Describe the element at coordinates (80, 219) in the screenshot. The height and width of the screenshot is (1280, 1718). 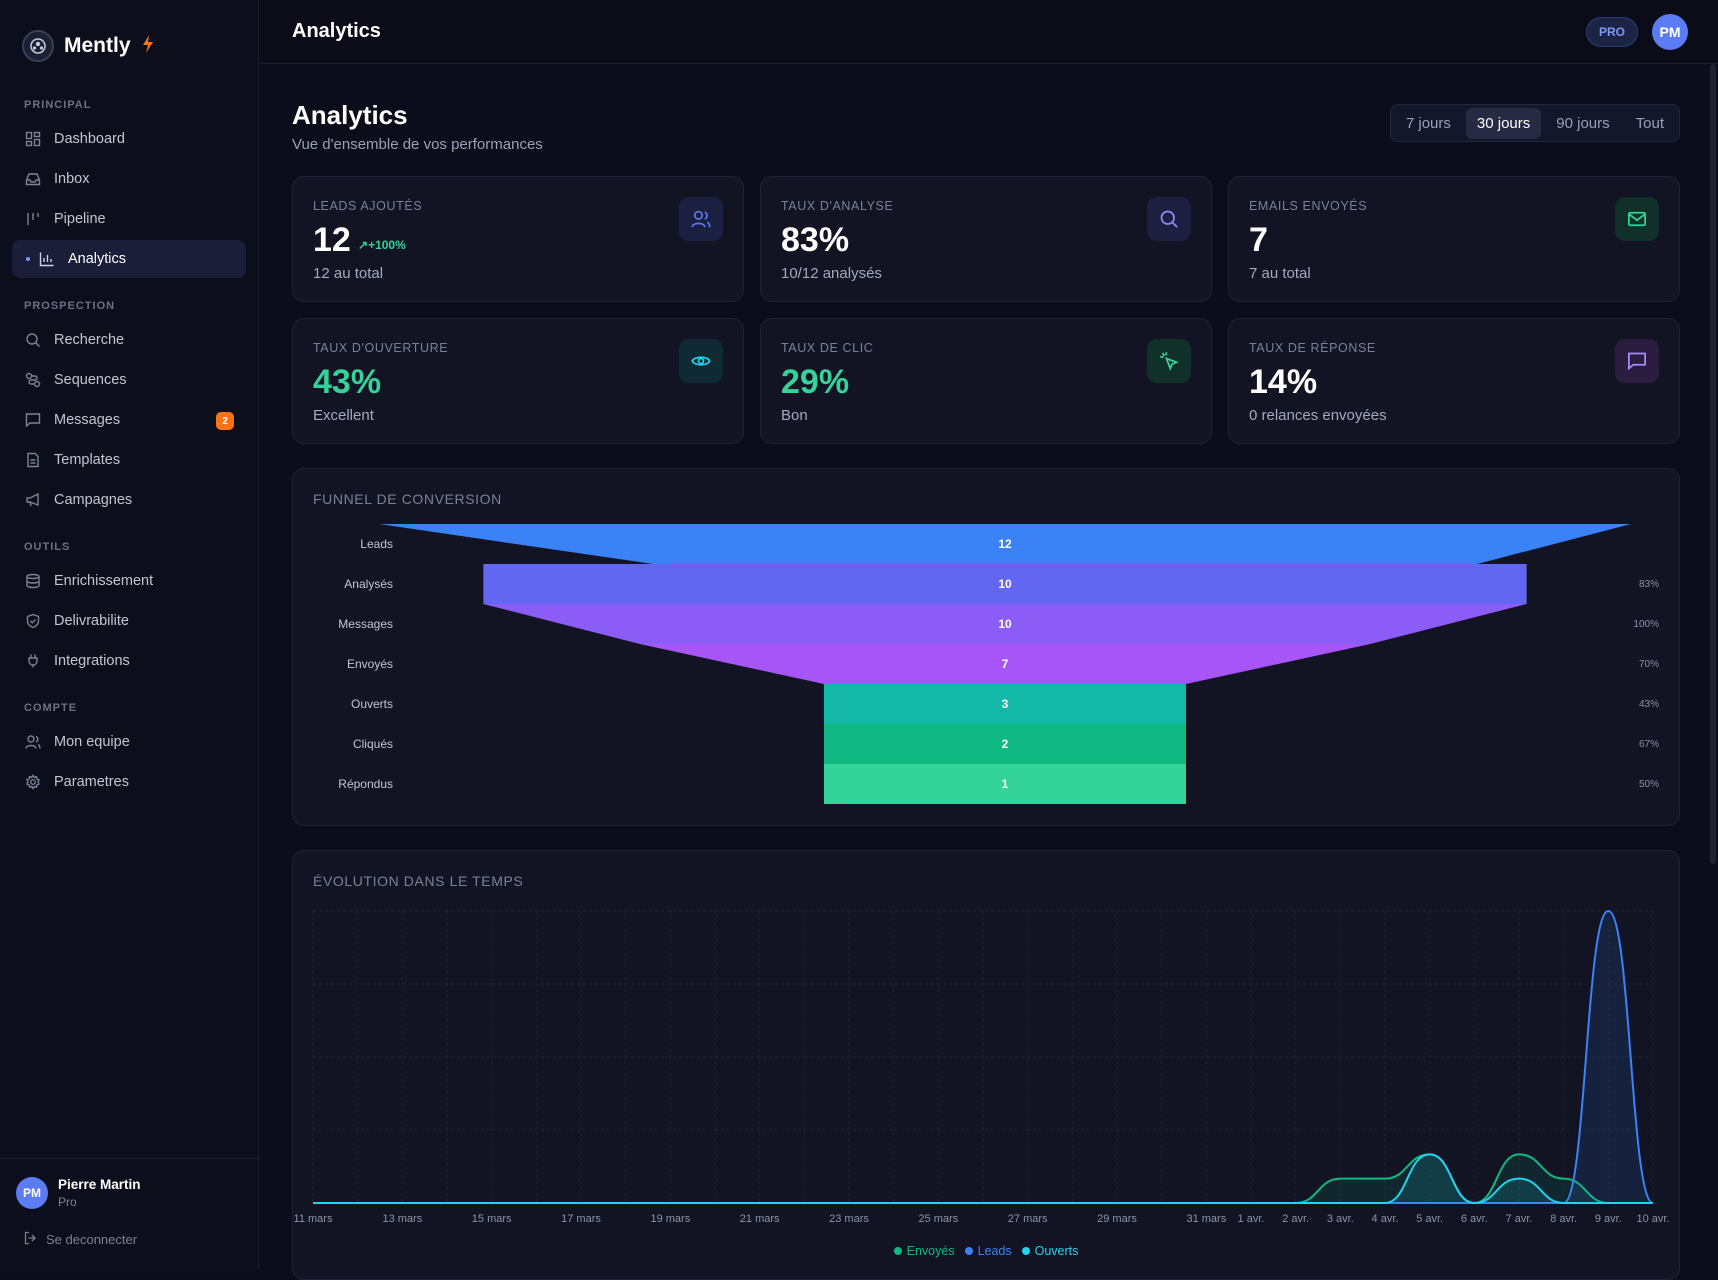
I see `sidebar-item-label: Pipeline` at that location.